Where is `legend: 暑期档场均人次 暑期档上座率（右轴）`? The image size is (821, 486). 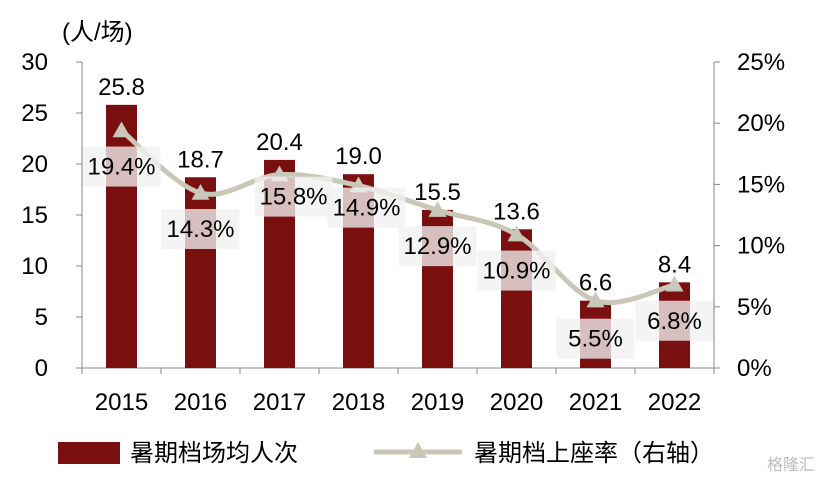
legend: 暑期档场均人次 暑期档上座率（右轴） is located at coordinates (386, 453).